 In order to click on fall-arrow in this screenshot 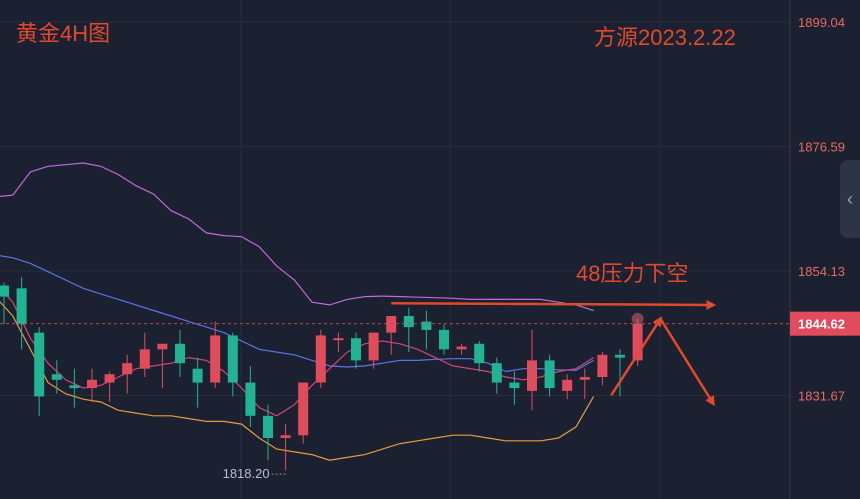, I will do `click(687, 362)`.